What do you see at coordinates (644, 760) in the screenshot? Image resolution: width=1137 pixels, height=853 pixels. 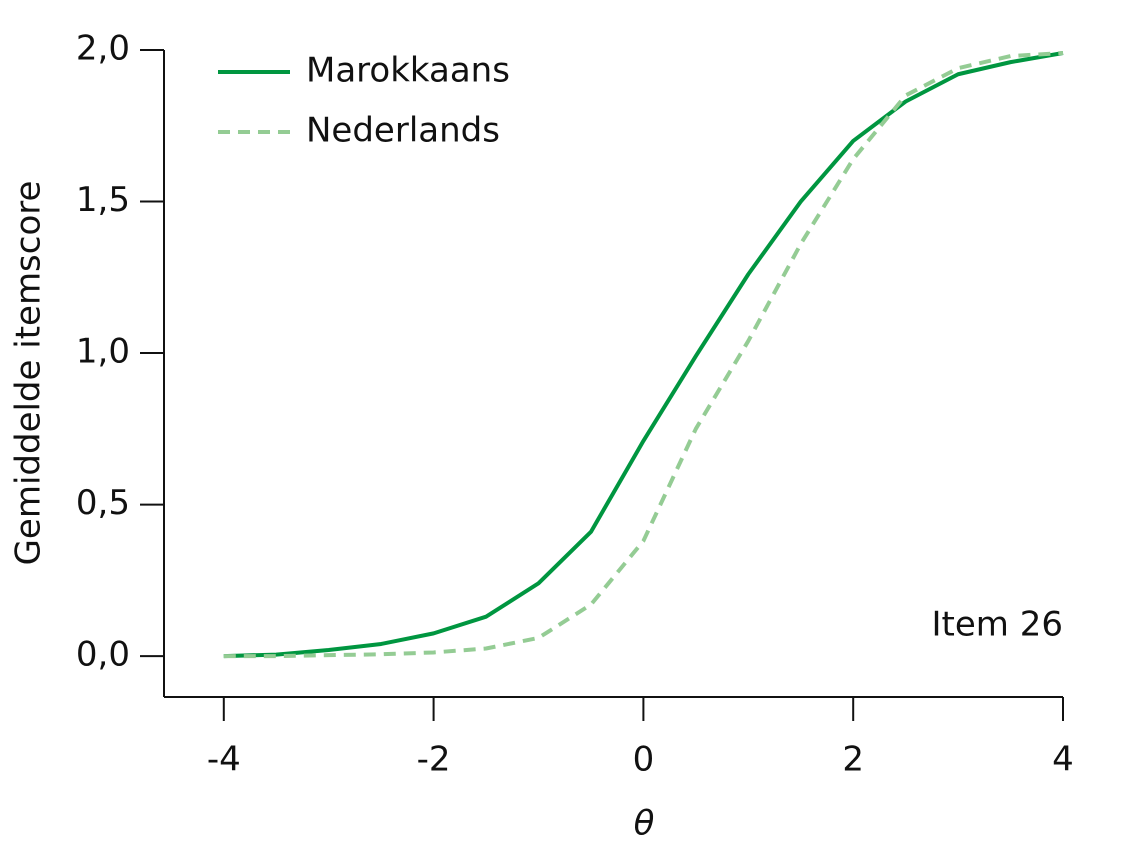 I see `x-tick-label: 0` at bounding box center [644, 760].